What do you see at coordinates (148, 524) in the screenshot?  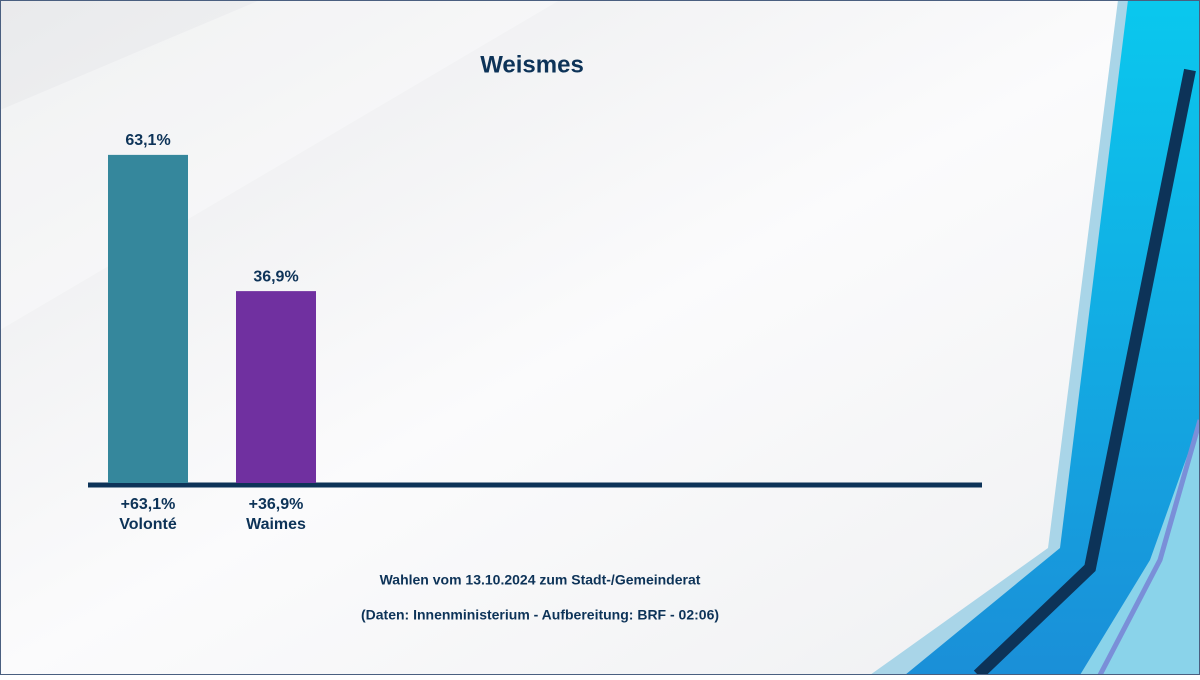 I see `x-tick-label: Volonté` at bounding box center [148, 524].